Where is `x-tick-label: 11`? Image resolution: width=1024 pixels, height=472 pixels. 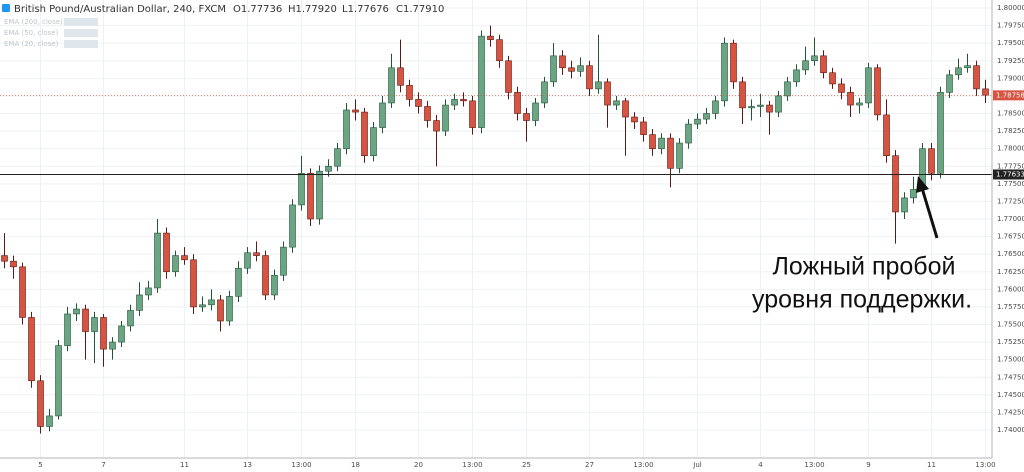
x-tick-label: 11 is located at coordinates (184, 465).